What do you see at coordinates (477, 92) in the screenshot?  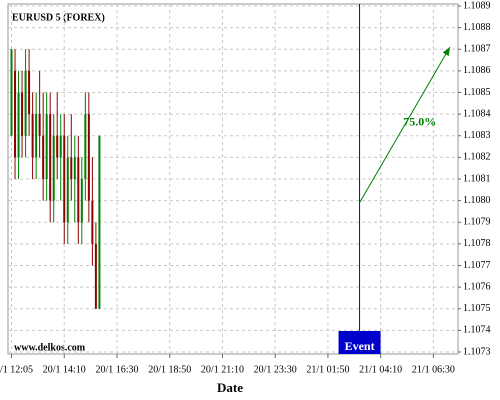 I see `y-tick-label: 1.1085` at bounding box center [477, 92].